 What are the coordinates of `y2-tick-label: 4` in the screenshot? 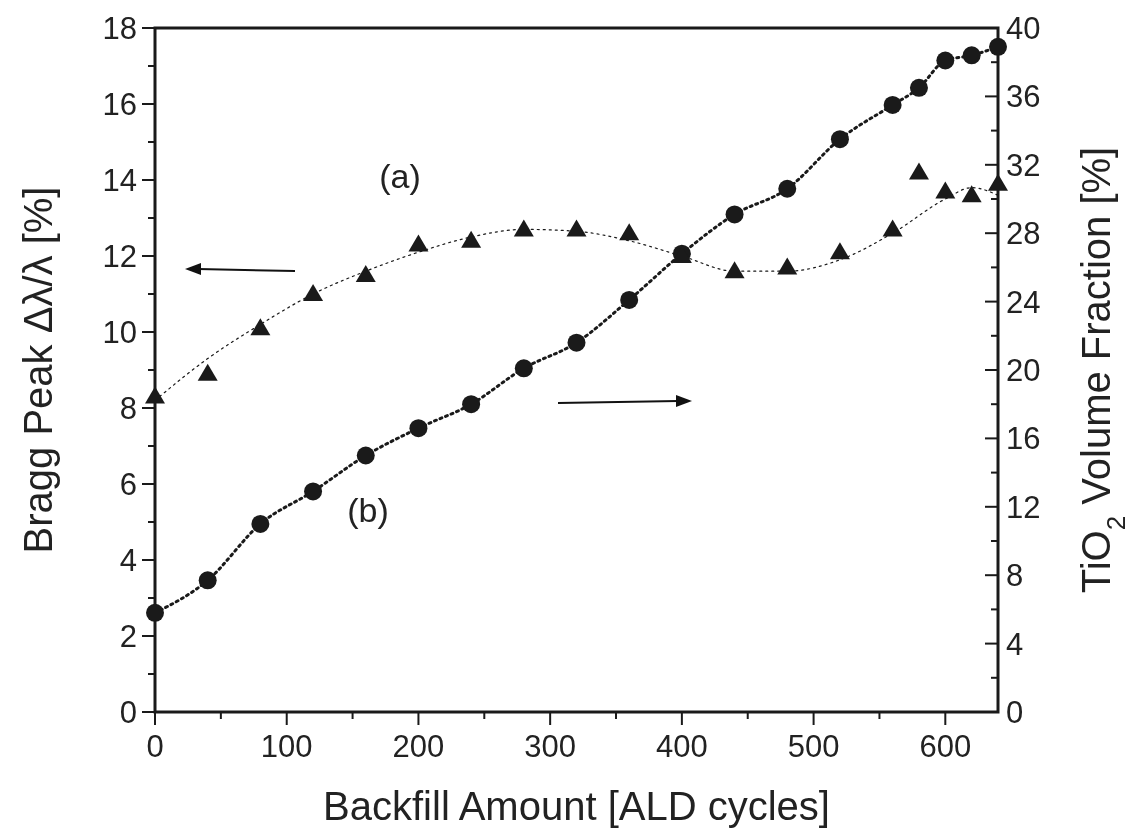 It's located at (1015, 644).